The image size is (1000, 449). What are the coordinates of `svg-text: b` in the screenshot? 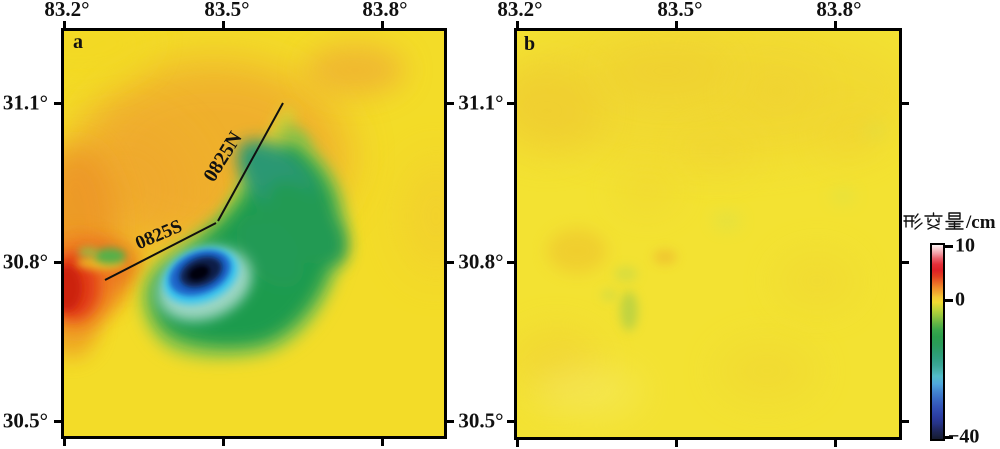 It's located at (529, 44).